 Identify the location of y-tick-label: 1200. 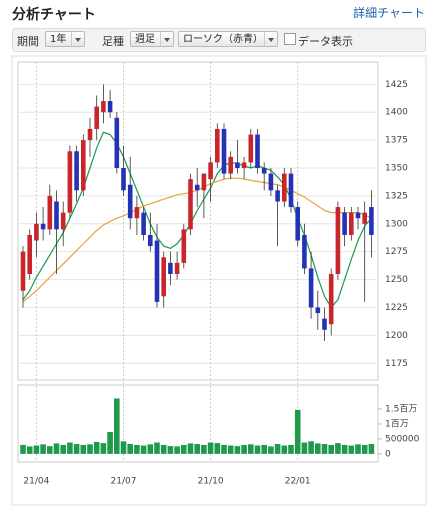
(396, 336).